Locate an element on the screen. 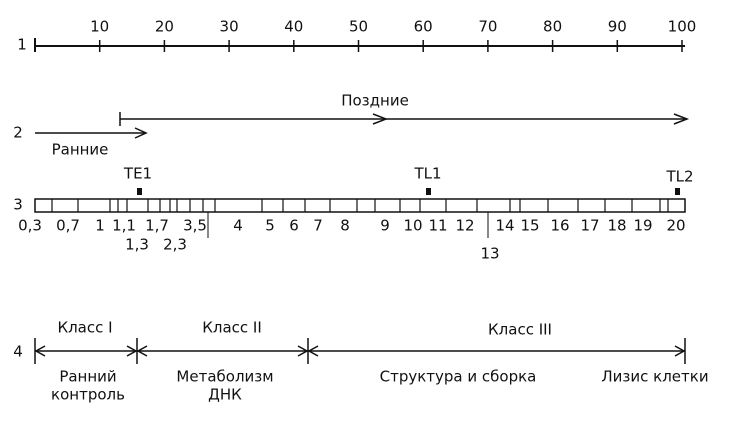 The width and height of the screenshot is (730, 422). scale-tick-label: 60 is located at coordinates (423, 27).